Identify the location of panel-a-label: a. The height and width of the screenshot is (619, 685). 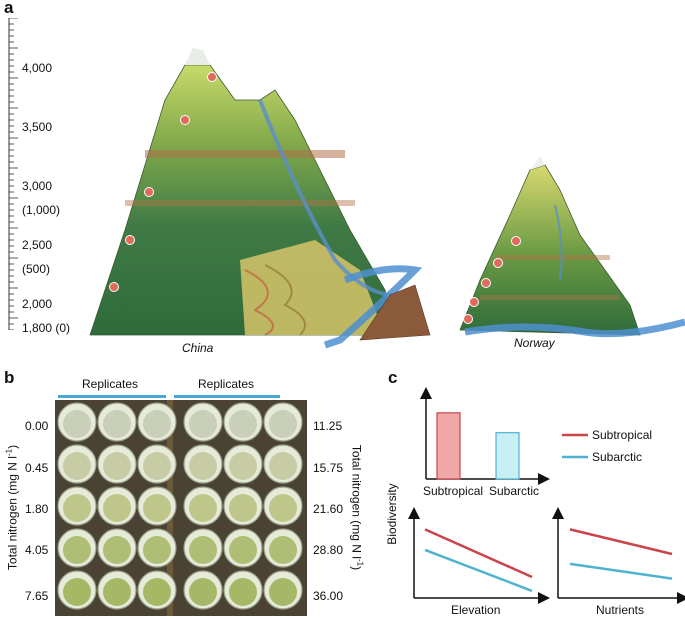
(9, 8).